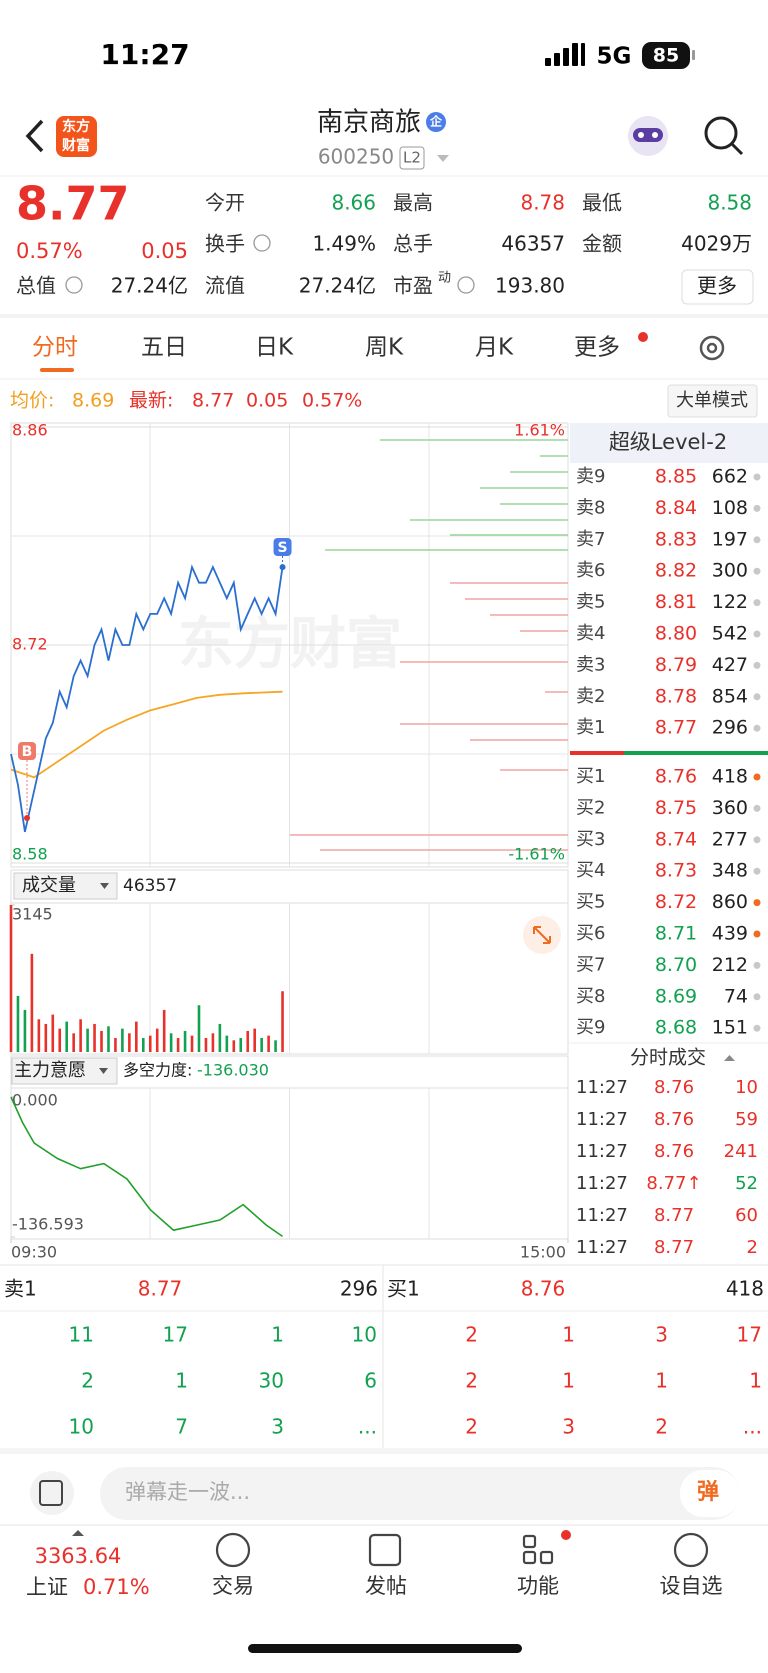 This screenshot has height=1673, width=768. I want to click on index-value: 3363.64, so click(78, 1556).